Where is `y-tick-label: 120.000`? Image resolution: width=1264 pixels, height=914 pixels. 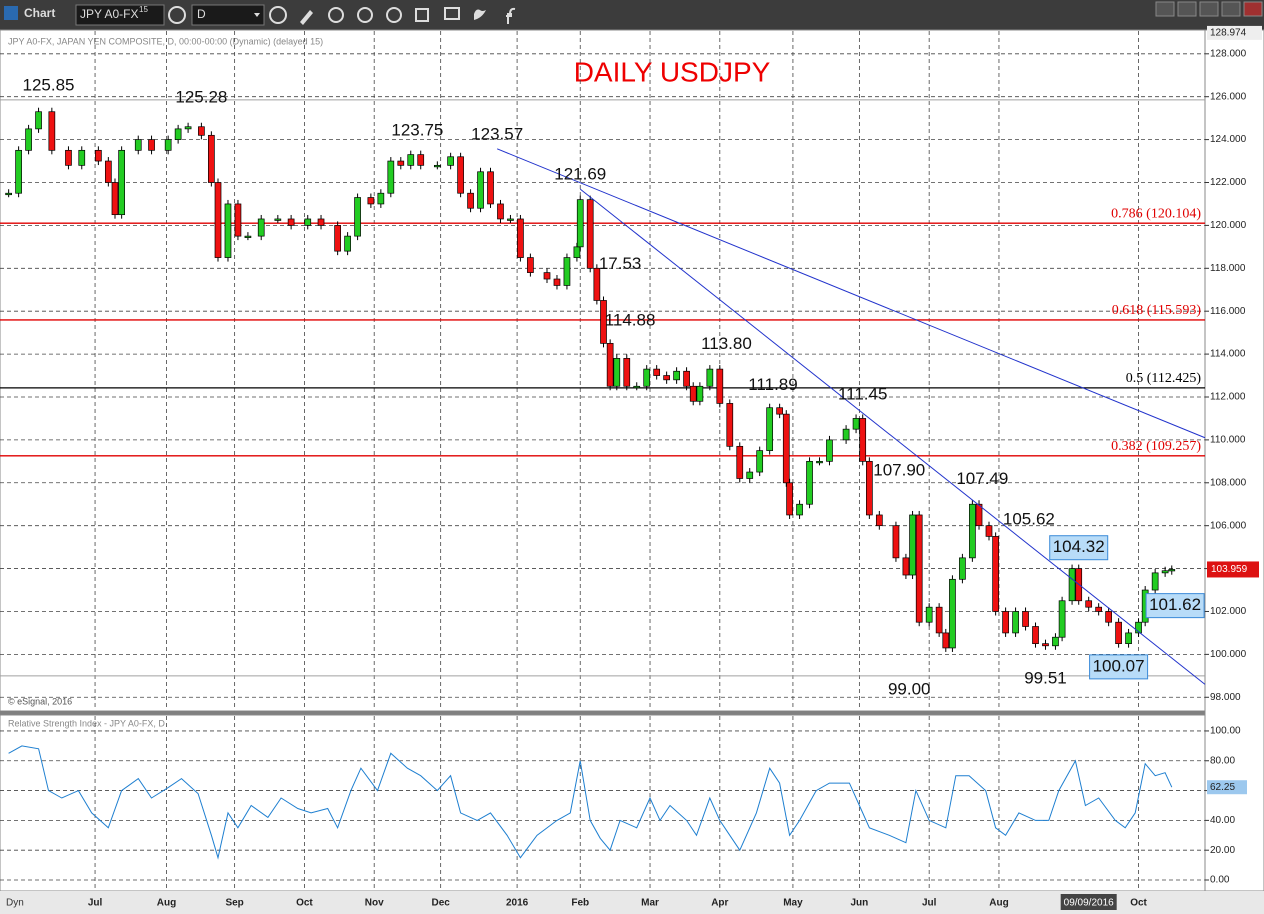
y-tick-label: 120.000 is located at coordinates (1228, 225).